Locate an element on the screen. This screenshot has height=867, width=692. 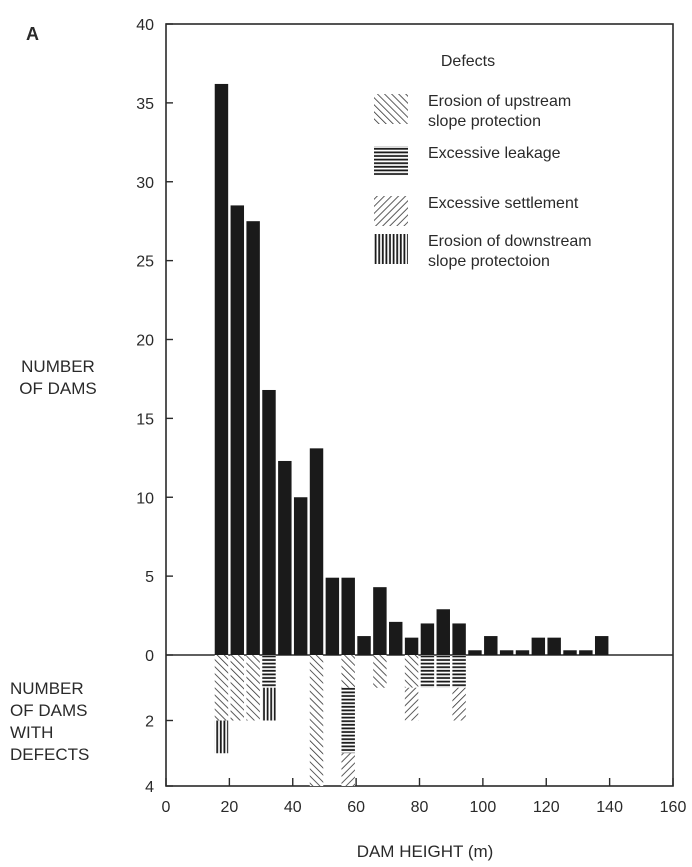
y-axis-title-line: OF DAMS is located at coordinates (57, 388).